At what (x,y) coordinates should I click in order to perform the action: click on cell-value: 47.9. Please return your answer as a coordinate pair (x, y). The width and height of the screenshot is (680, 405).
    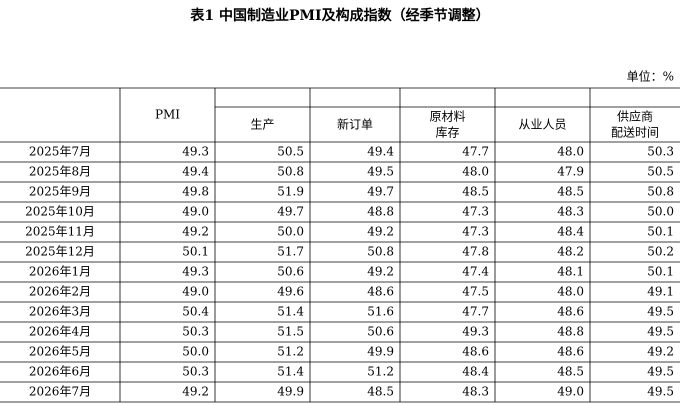
    Looking at the image, I should click on (570, 172).